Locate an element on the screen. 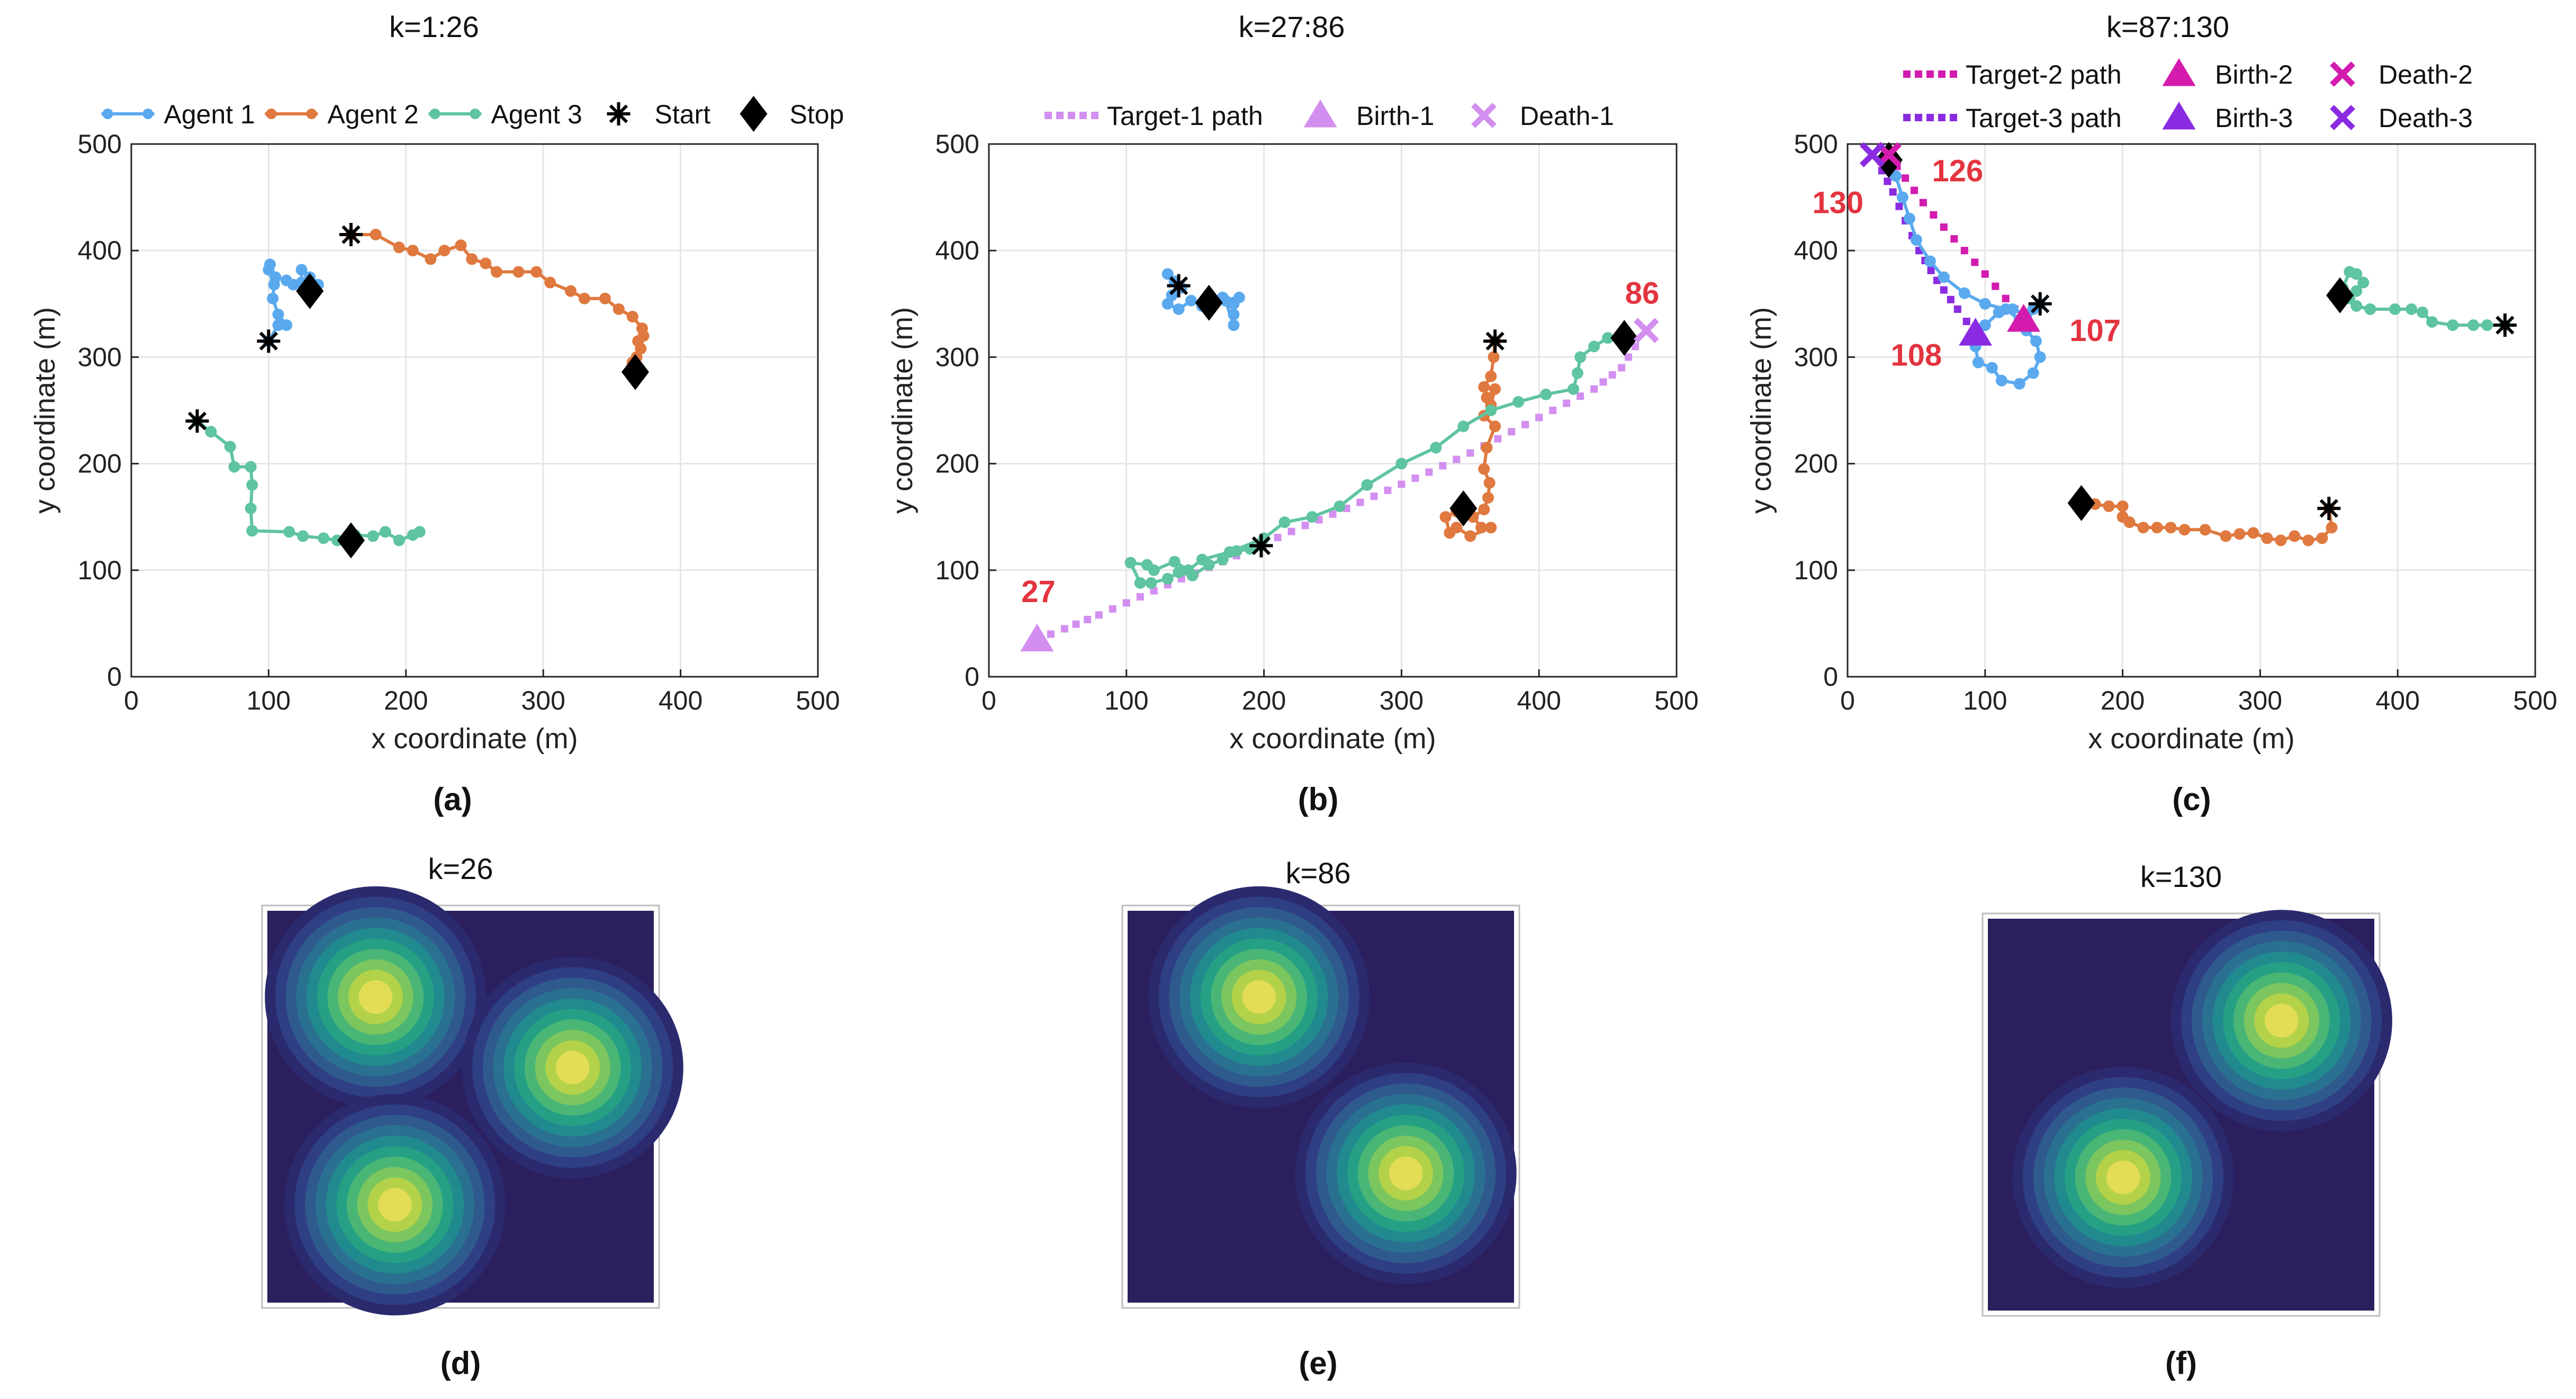 The width and height of the screenshot is (2576, 1399). legend-item-birth-2: Birth-2 is located at coordinates (2228, 73).